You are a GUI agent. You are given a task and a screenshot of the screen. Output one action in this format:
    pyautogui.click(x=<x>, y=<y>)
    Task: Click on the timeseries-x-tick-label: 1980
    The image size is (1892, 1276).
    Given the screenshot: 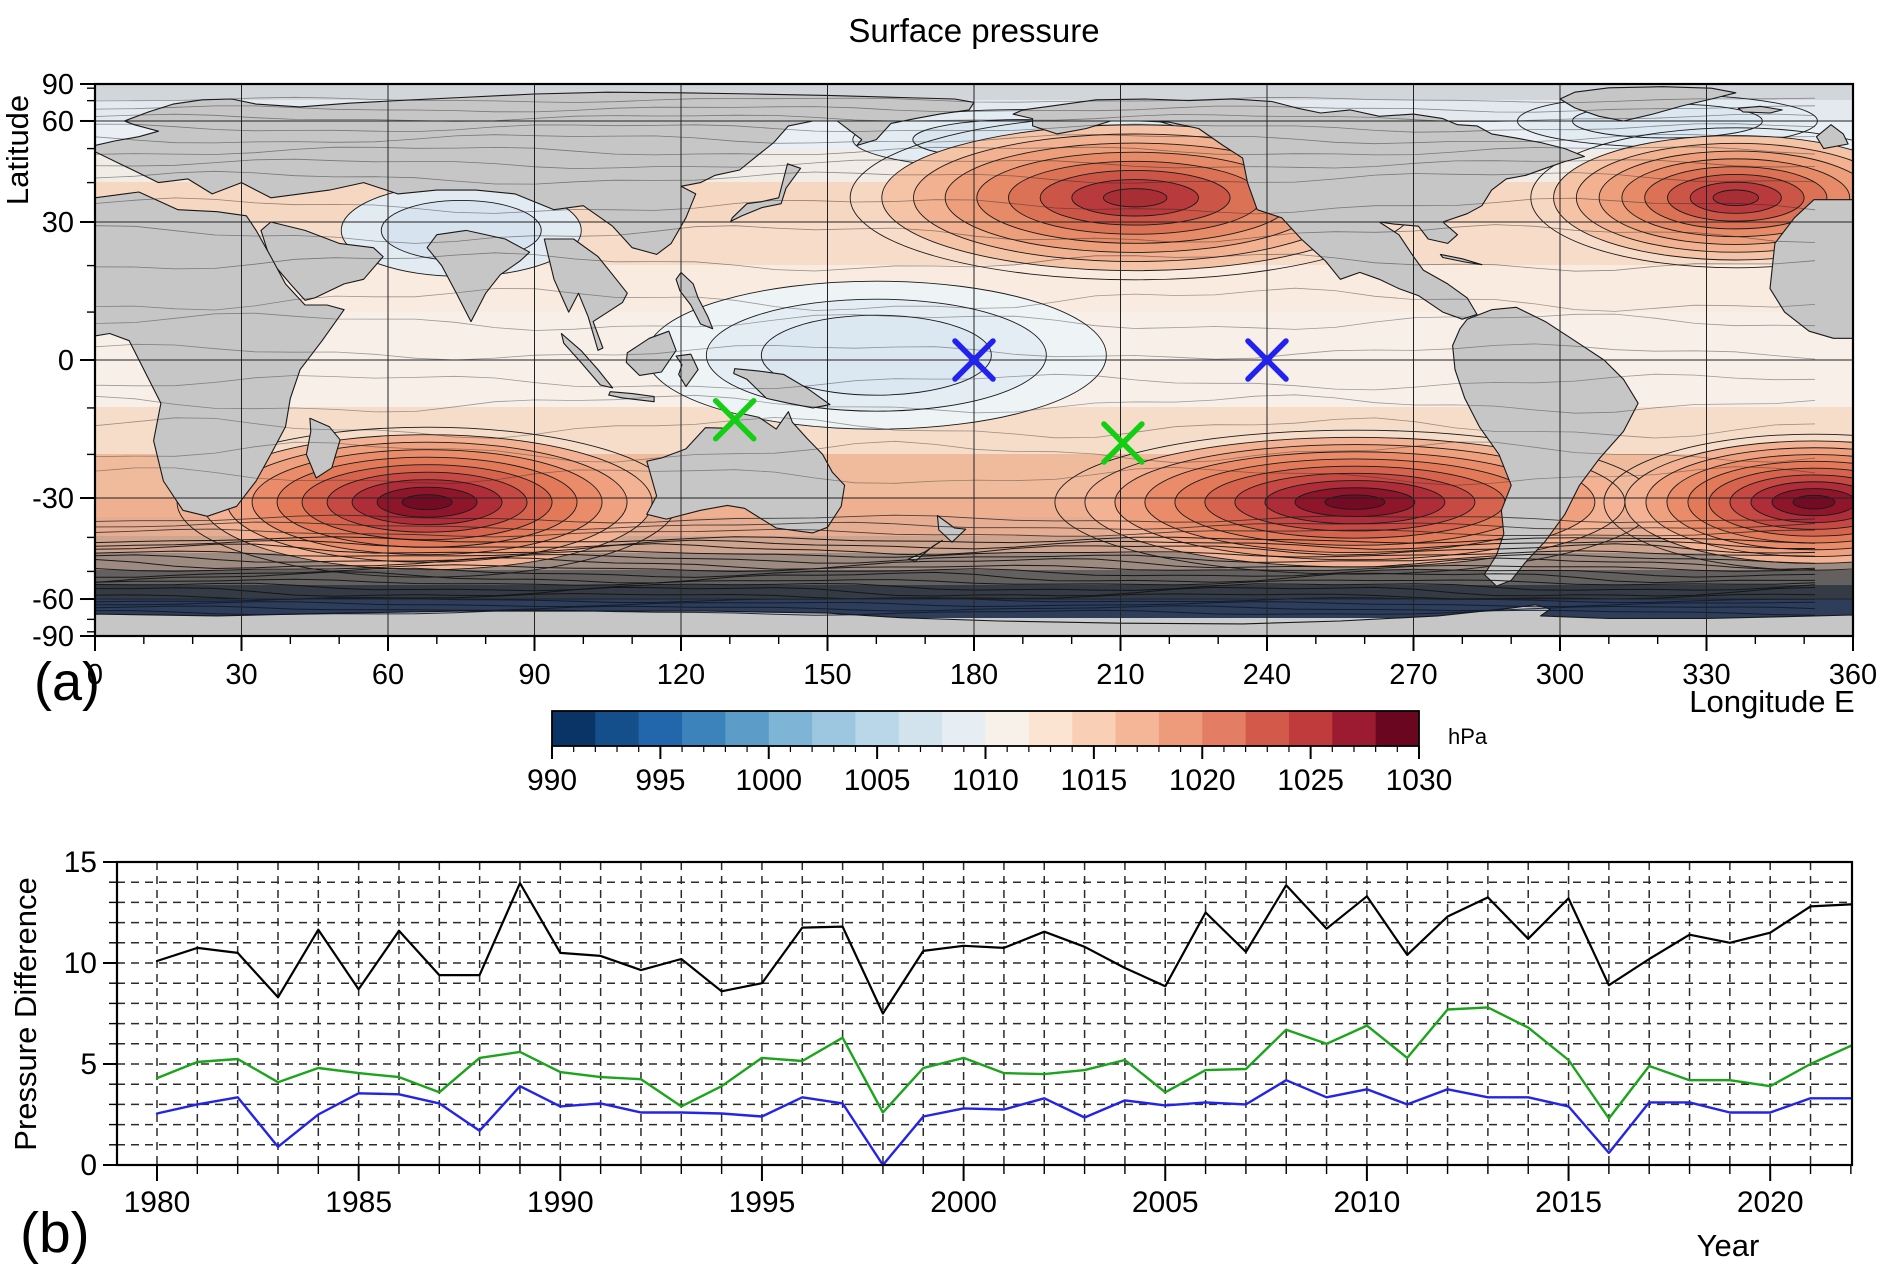 What is the action you would take?
    pyautogui.click(x=157, y=1202)
    